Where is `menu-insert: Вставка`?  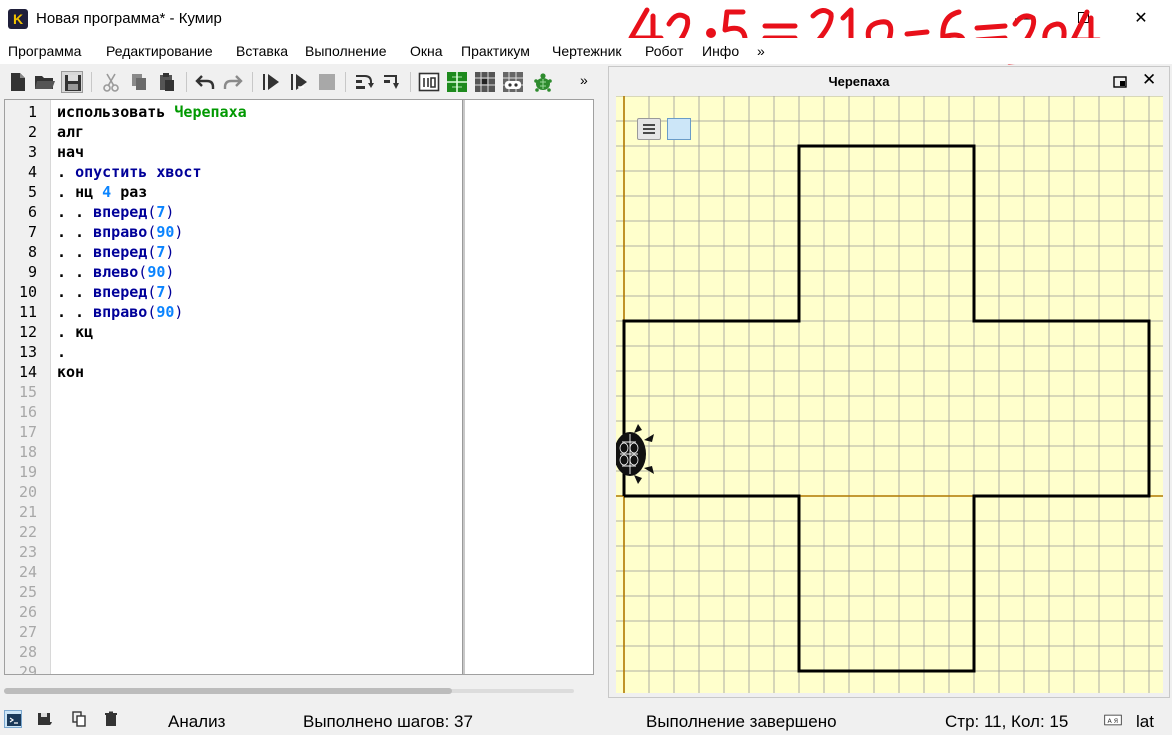
menu-insert: Вставка is located at coordinates (262, 51).